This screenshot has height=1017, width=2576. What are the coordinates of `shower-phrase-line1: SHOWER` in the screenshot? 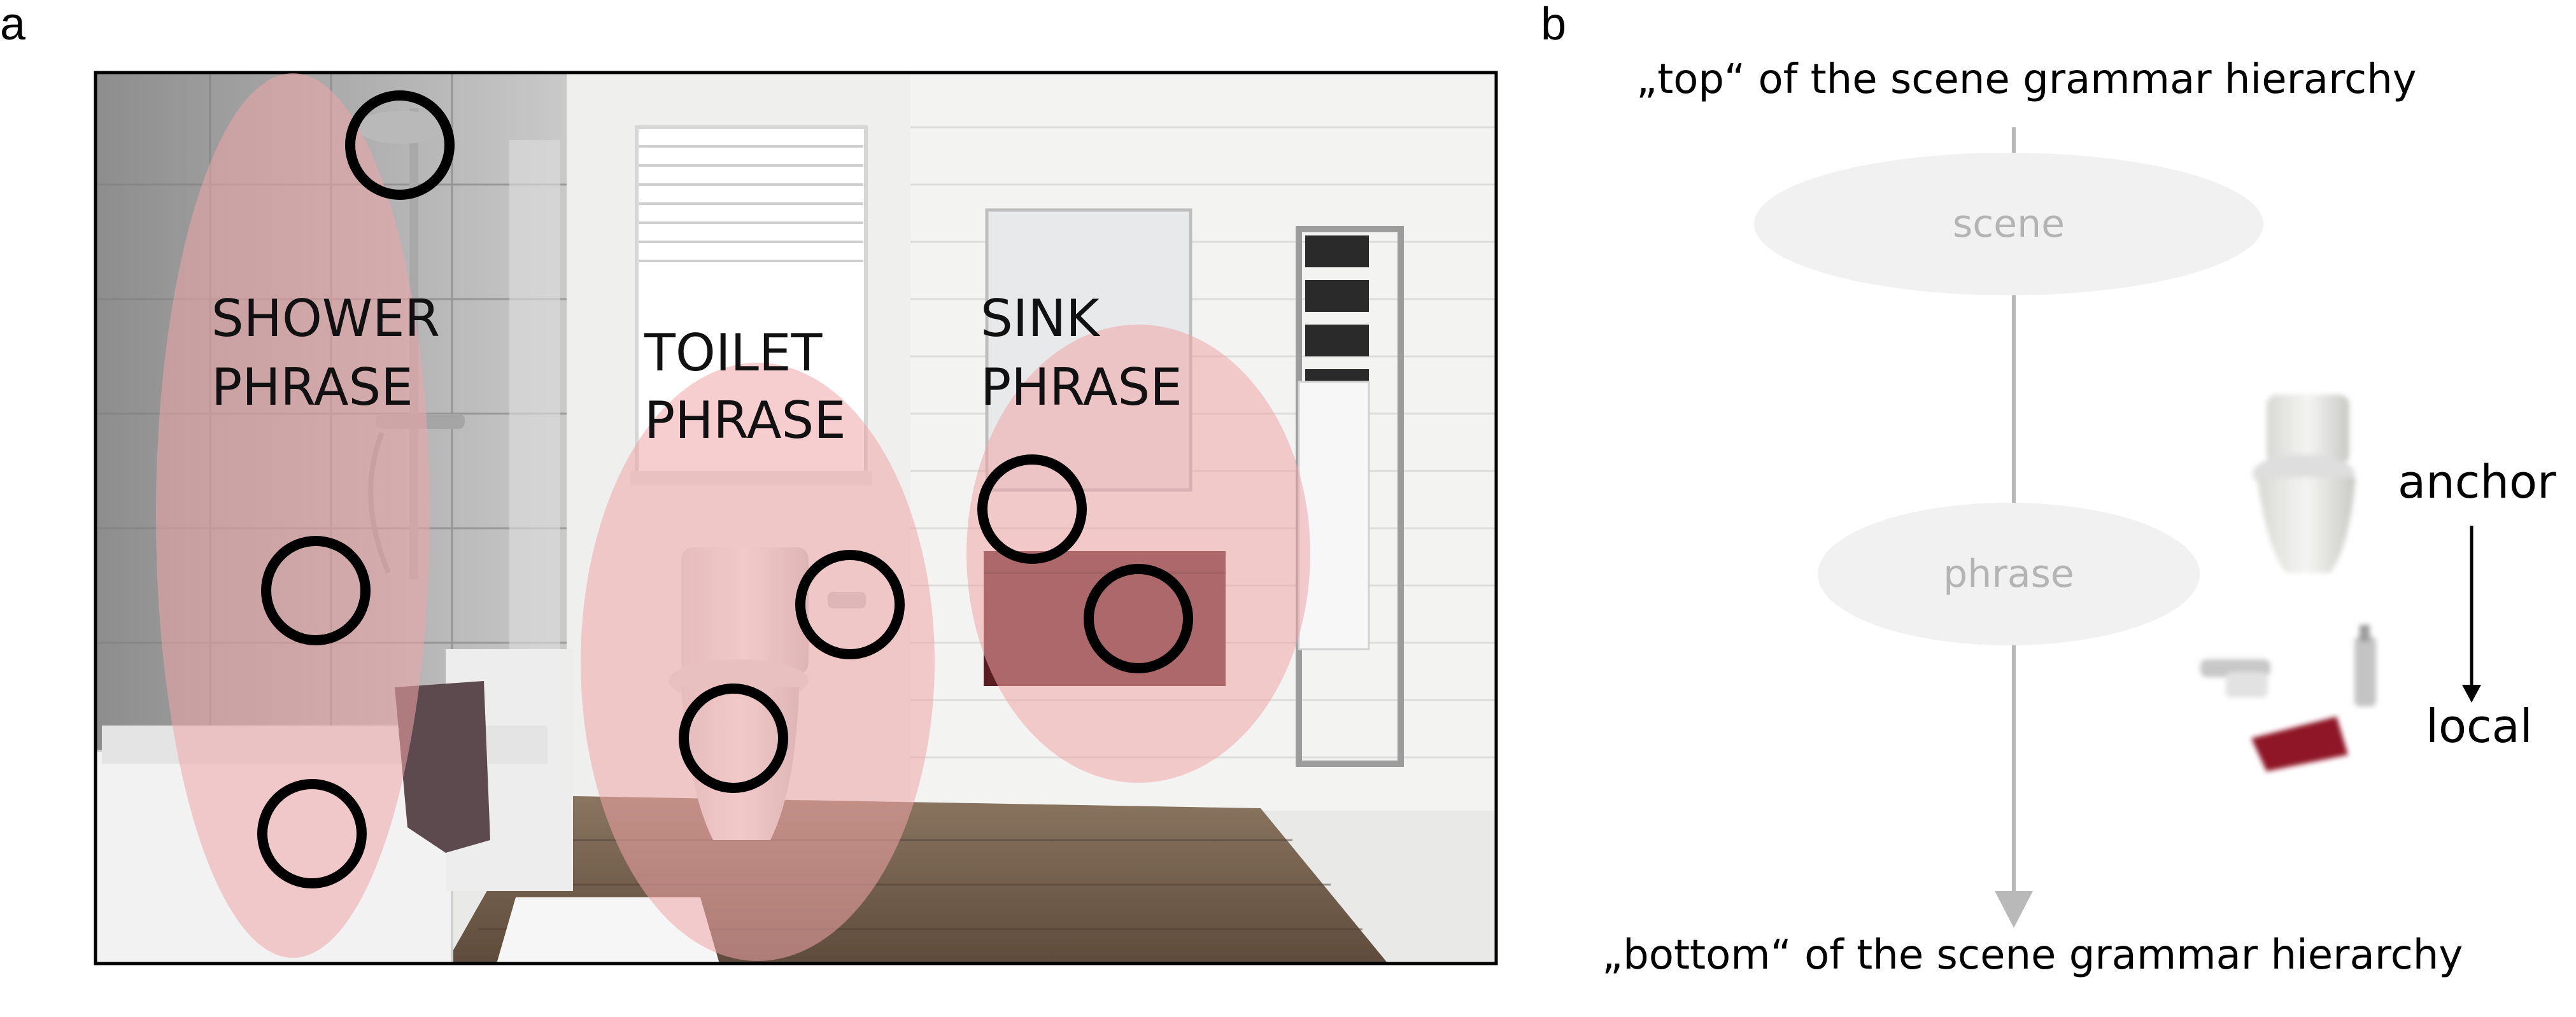 It's located at (325, 318).